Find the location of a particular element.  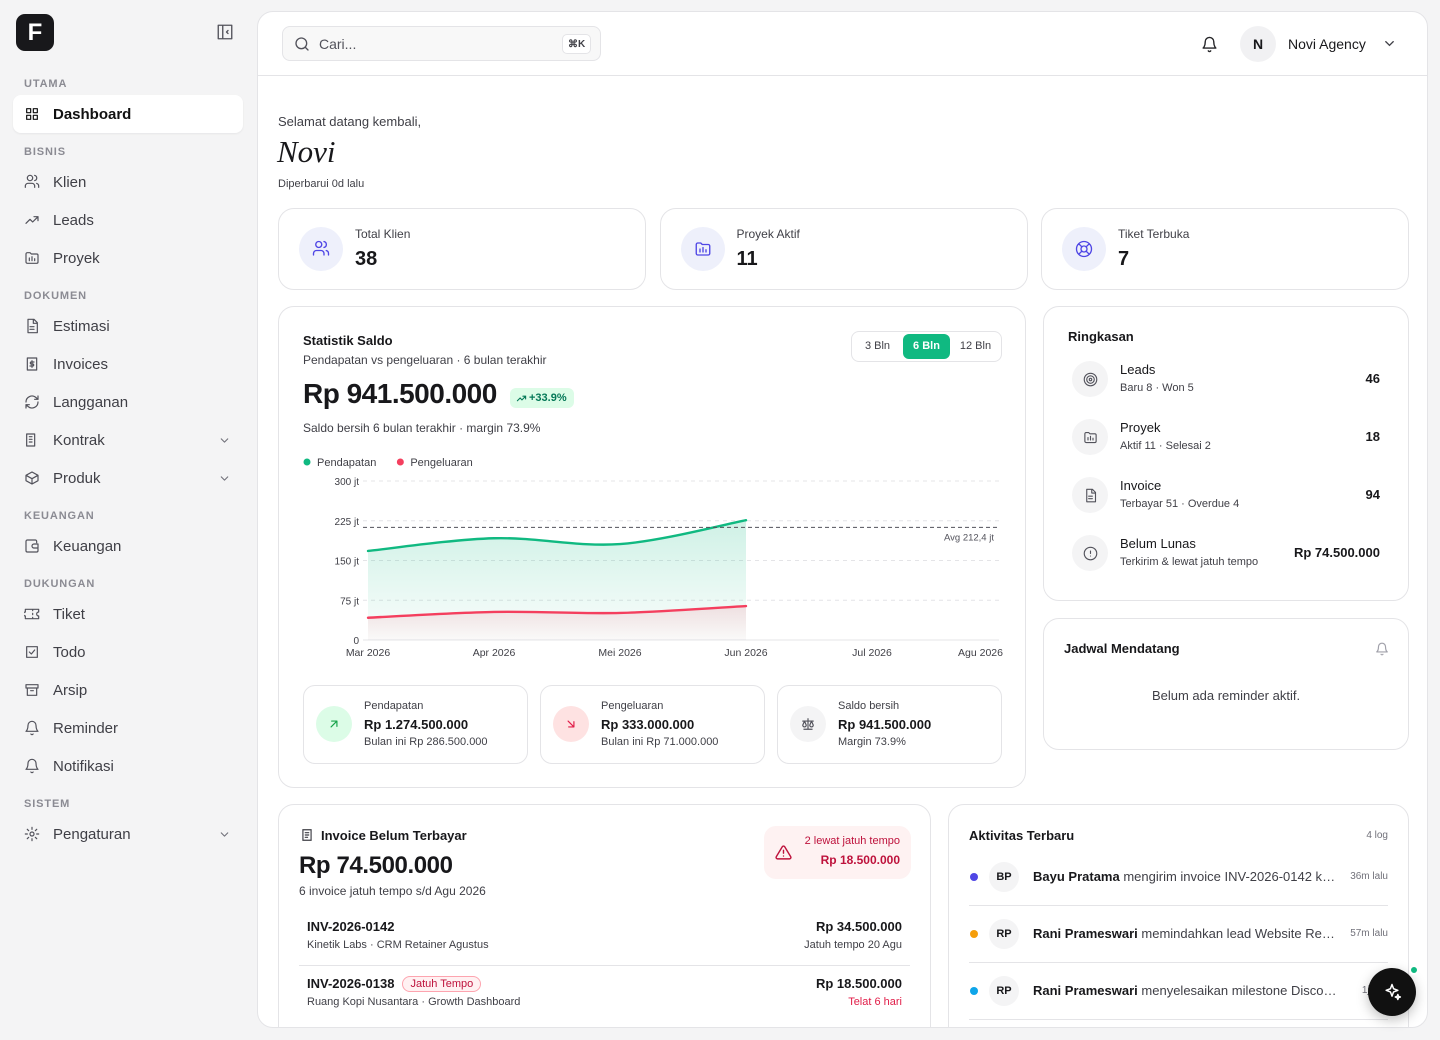

account-chevron is located at coordinates (1389, 43).